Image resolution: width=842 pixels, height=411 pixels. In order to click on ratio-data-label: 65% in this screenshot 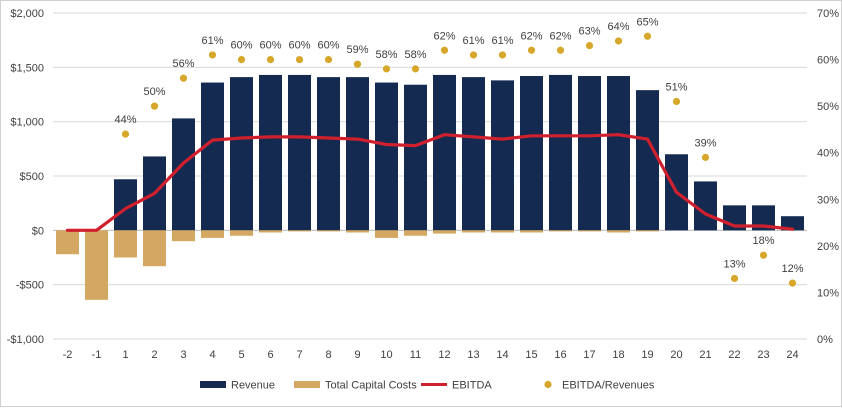, I will do `click(647, 22)`.